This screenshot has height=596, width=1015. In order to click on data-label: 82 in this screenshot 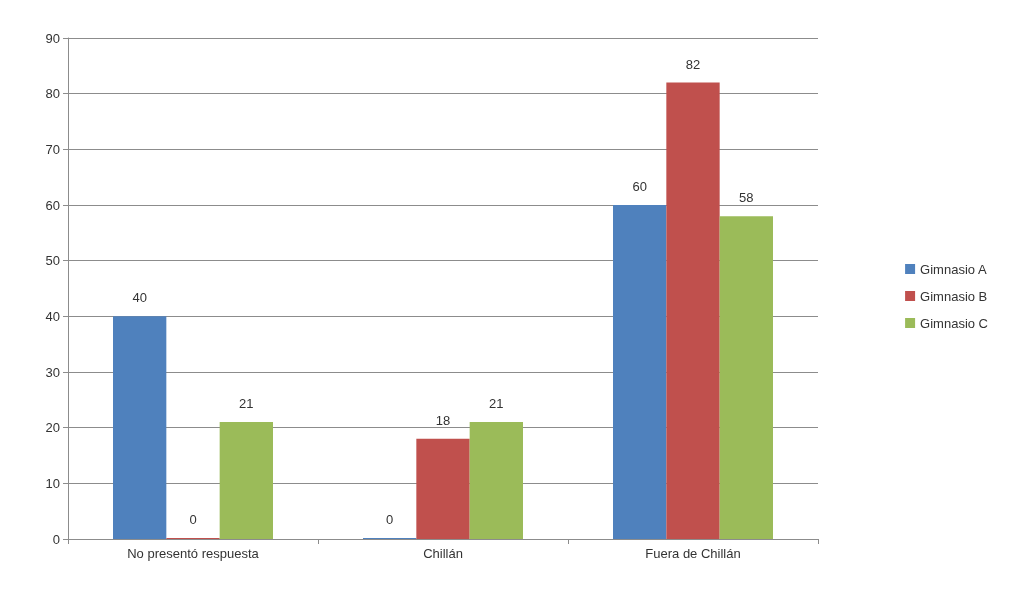, I will do `click(693, 64)`.